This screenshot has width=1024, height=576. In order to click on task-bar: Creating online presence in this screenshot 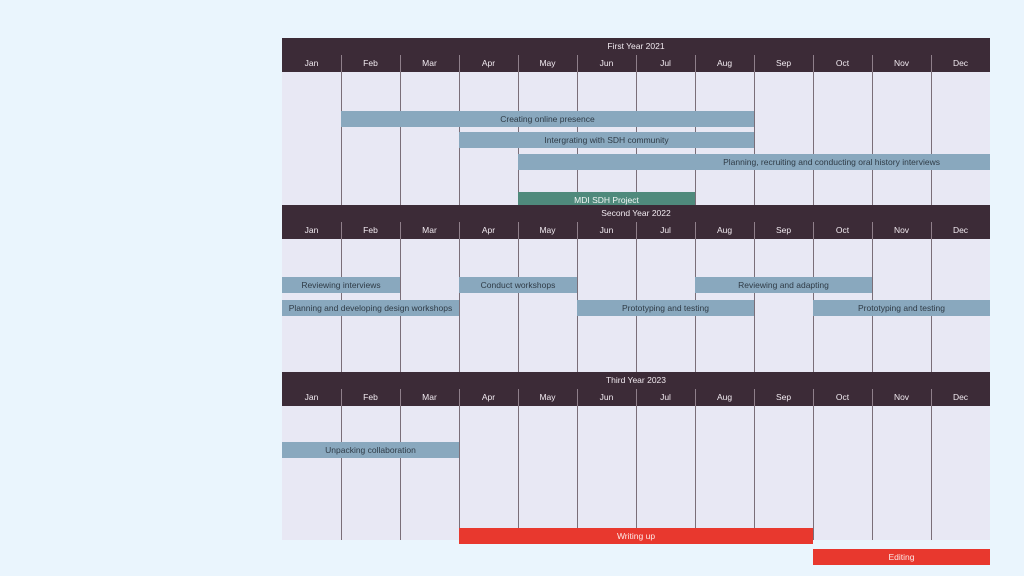, I will do `click(547, 119)`.